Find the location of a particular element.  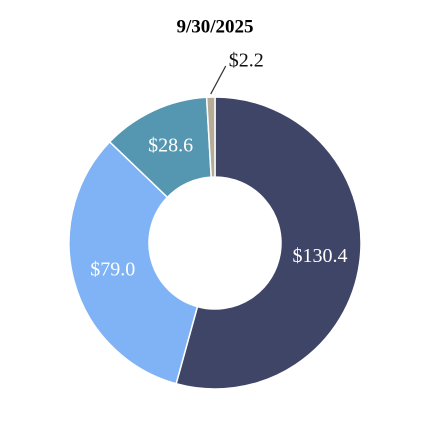

data-label: $2.2 is located at coordinates (246, 61).